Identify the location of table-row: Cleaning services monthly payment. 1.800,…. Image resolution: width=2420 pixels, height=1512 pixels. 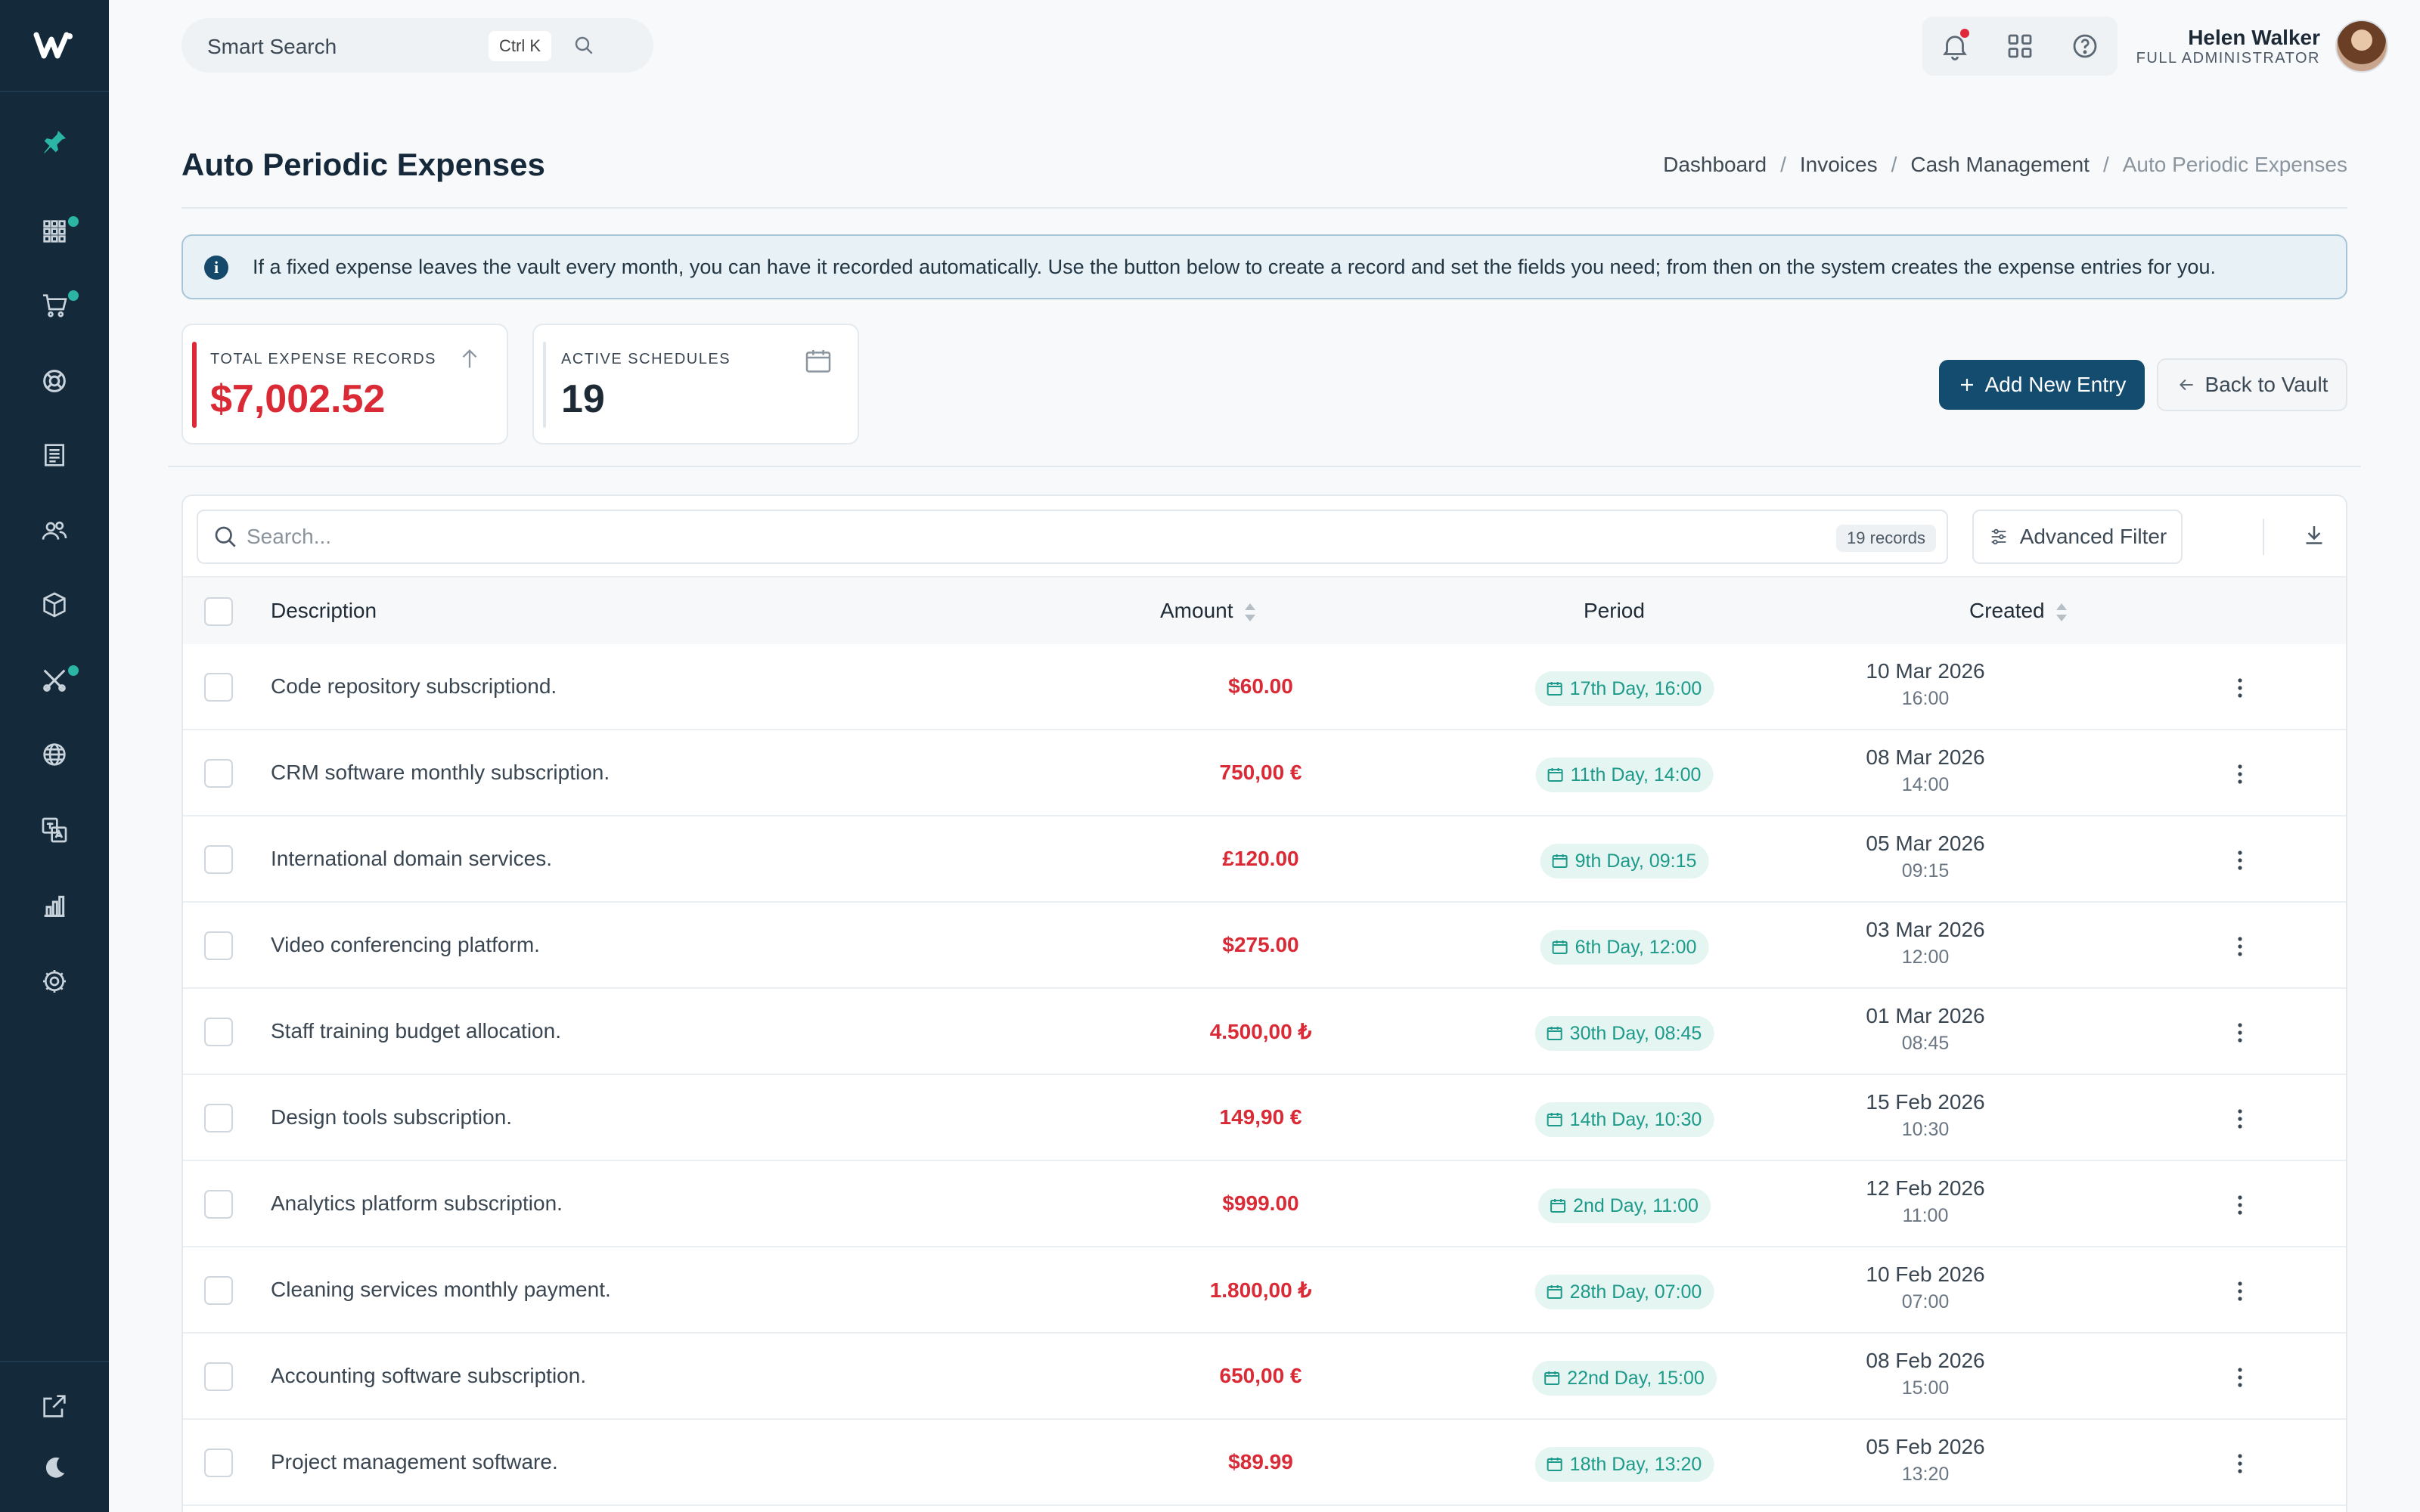
(1264, 1290).